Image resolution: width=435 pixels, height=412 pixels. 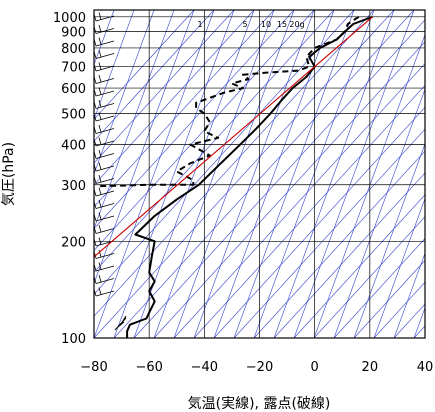 I want to click on x-tick-label: 0, so click(x=315, y=367).